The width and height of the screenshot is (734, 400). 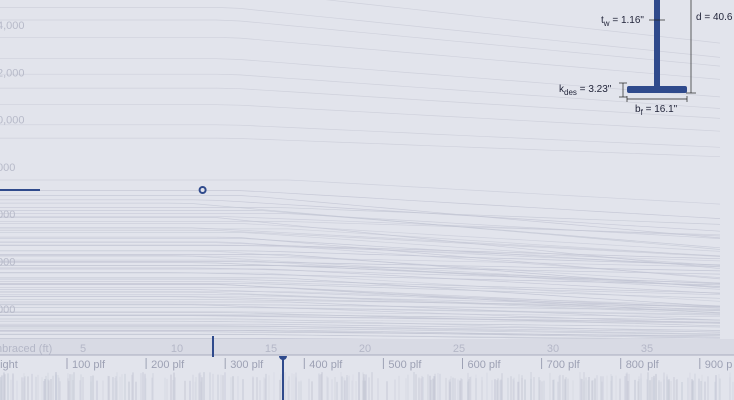 What do you see at coordinates (12, 121) in the screenshot?
I see `y-tick-label: 0,000` at bounding box center [12, 121].